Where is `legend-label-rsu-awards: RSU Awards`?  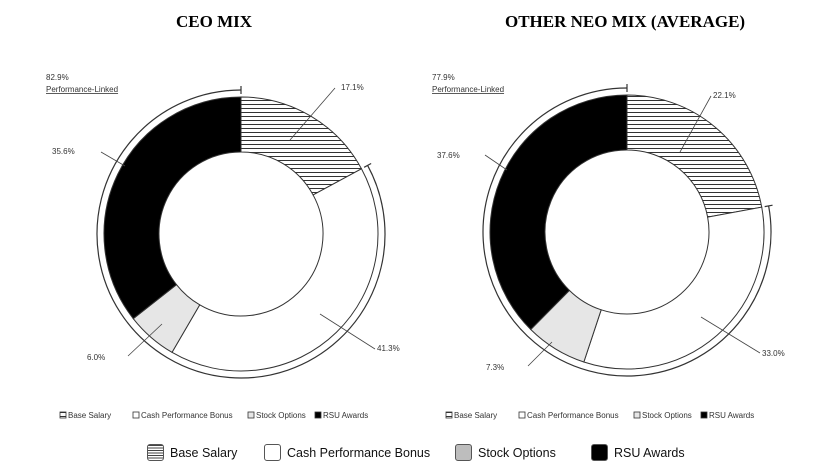
legend-label-rsu-awards: RSU Awards is located at coordinates (649, 452).